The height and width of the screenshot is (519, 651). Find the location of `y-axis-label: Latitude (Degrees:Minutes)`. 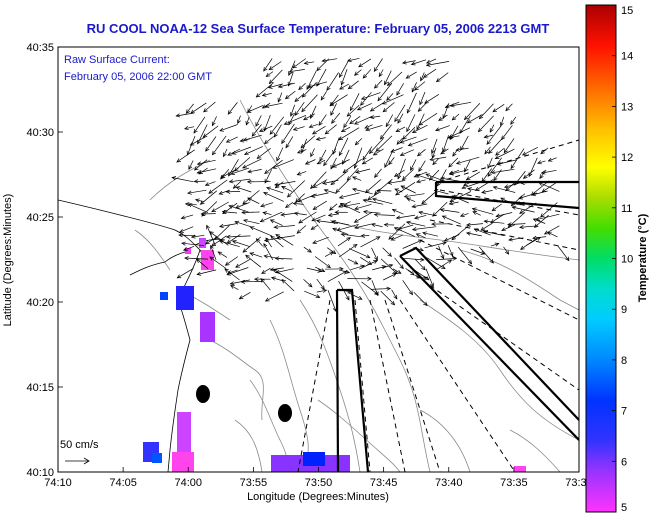

y-axis-label: Latitude (Degrees:Minutes) is located at coordinates (8, 260).